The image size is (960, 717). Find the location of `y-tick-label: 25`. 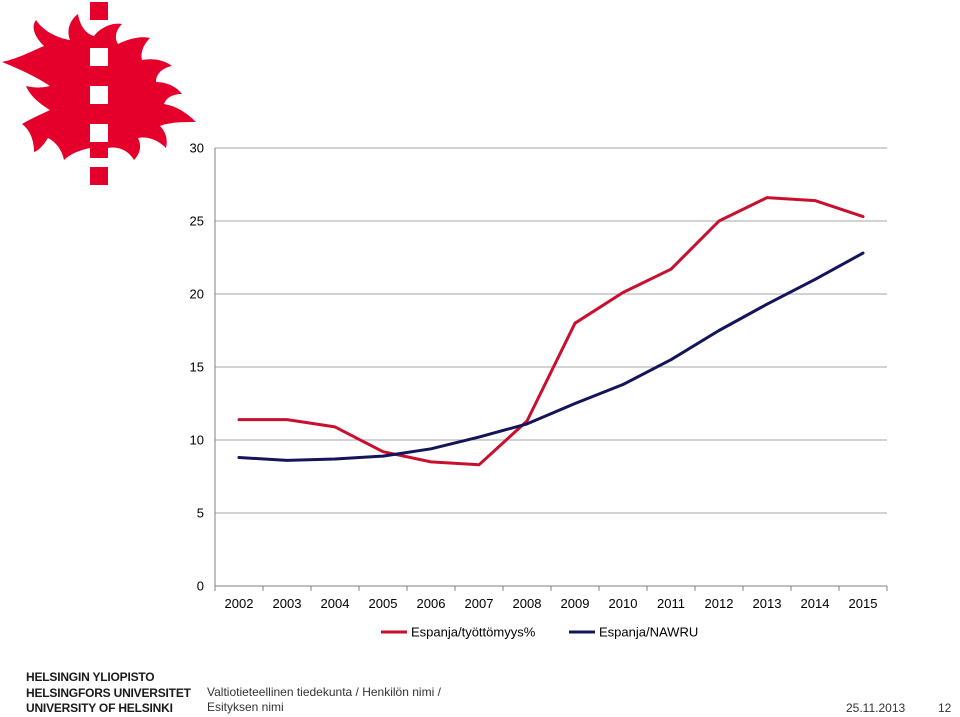

y-tick-label: 25 is located at coordinates (197, 221).